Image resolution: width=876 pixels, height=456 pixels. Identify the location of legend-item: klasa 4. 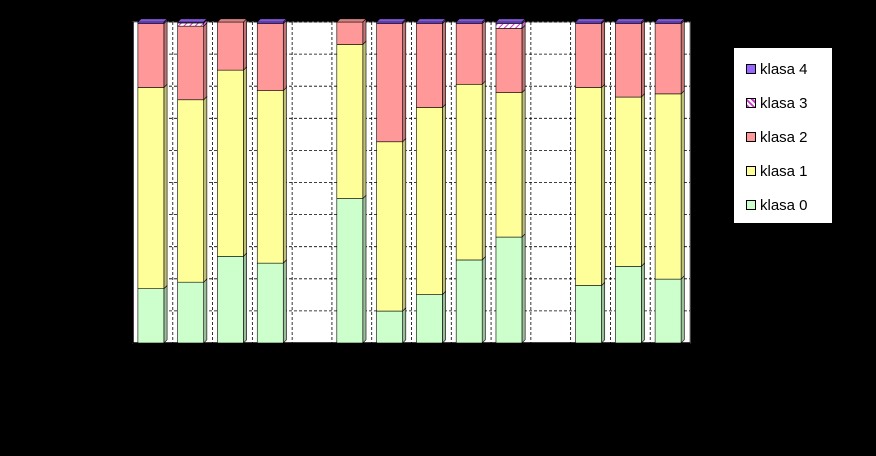
(777, 69).